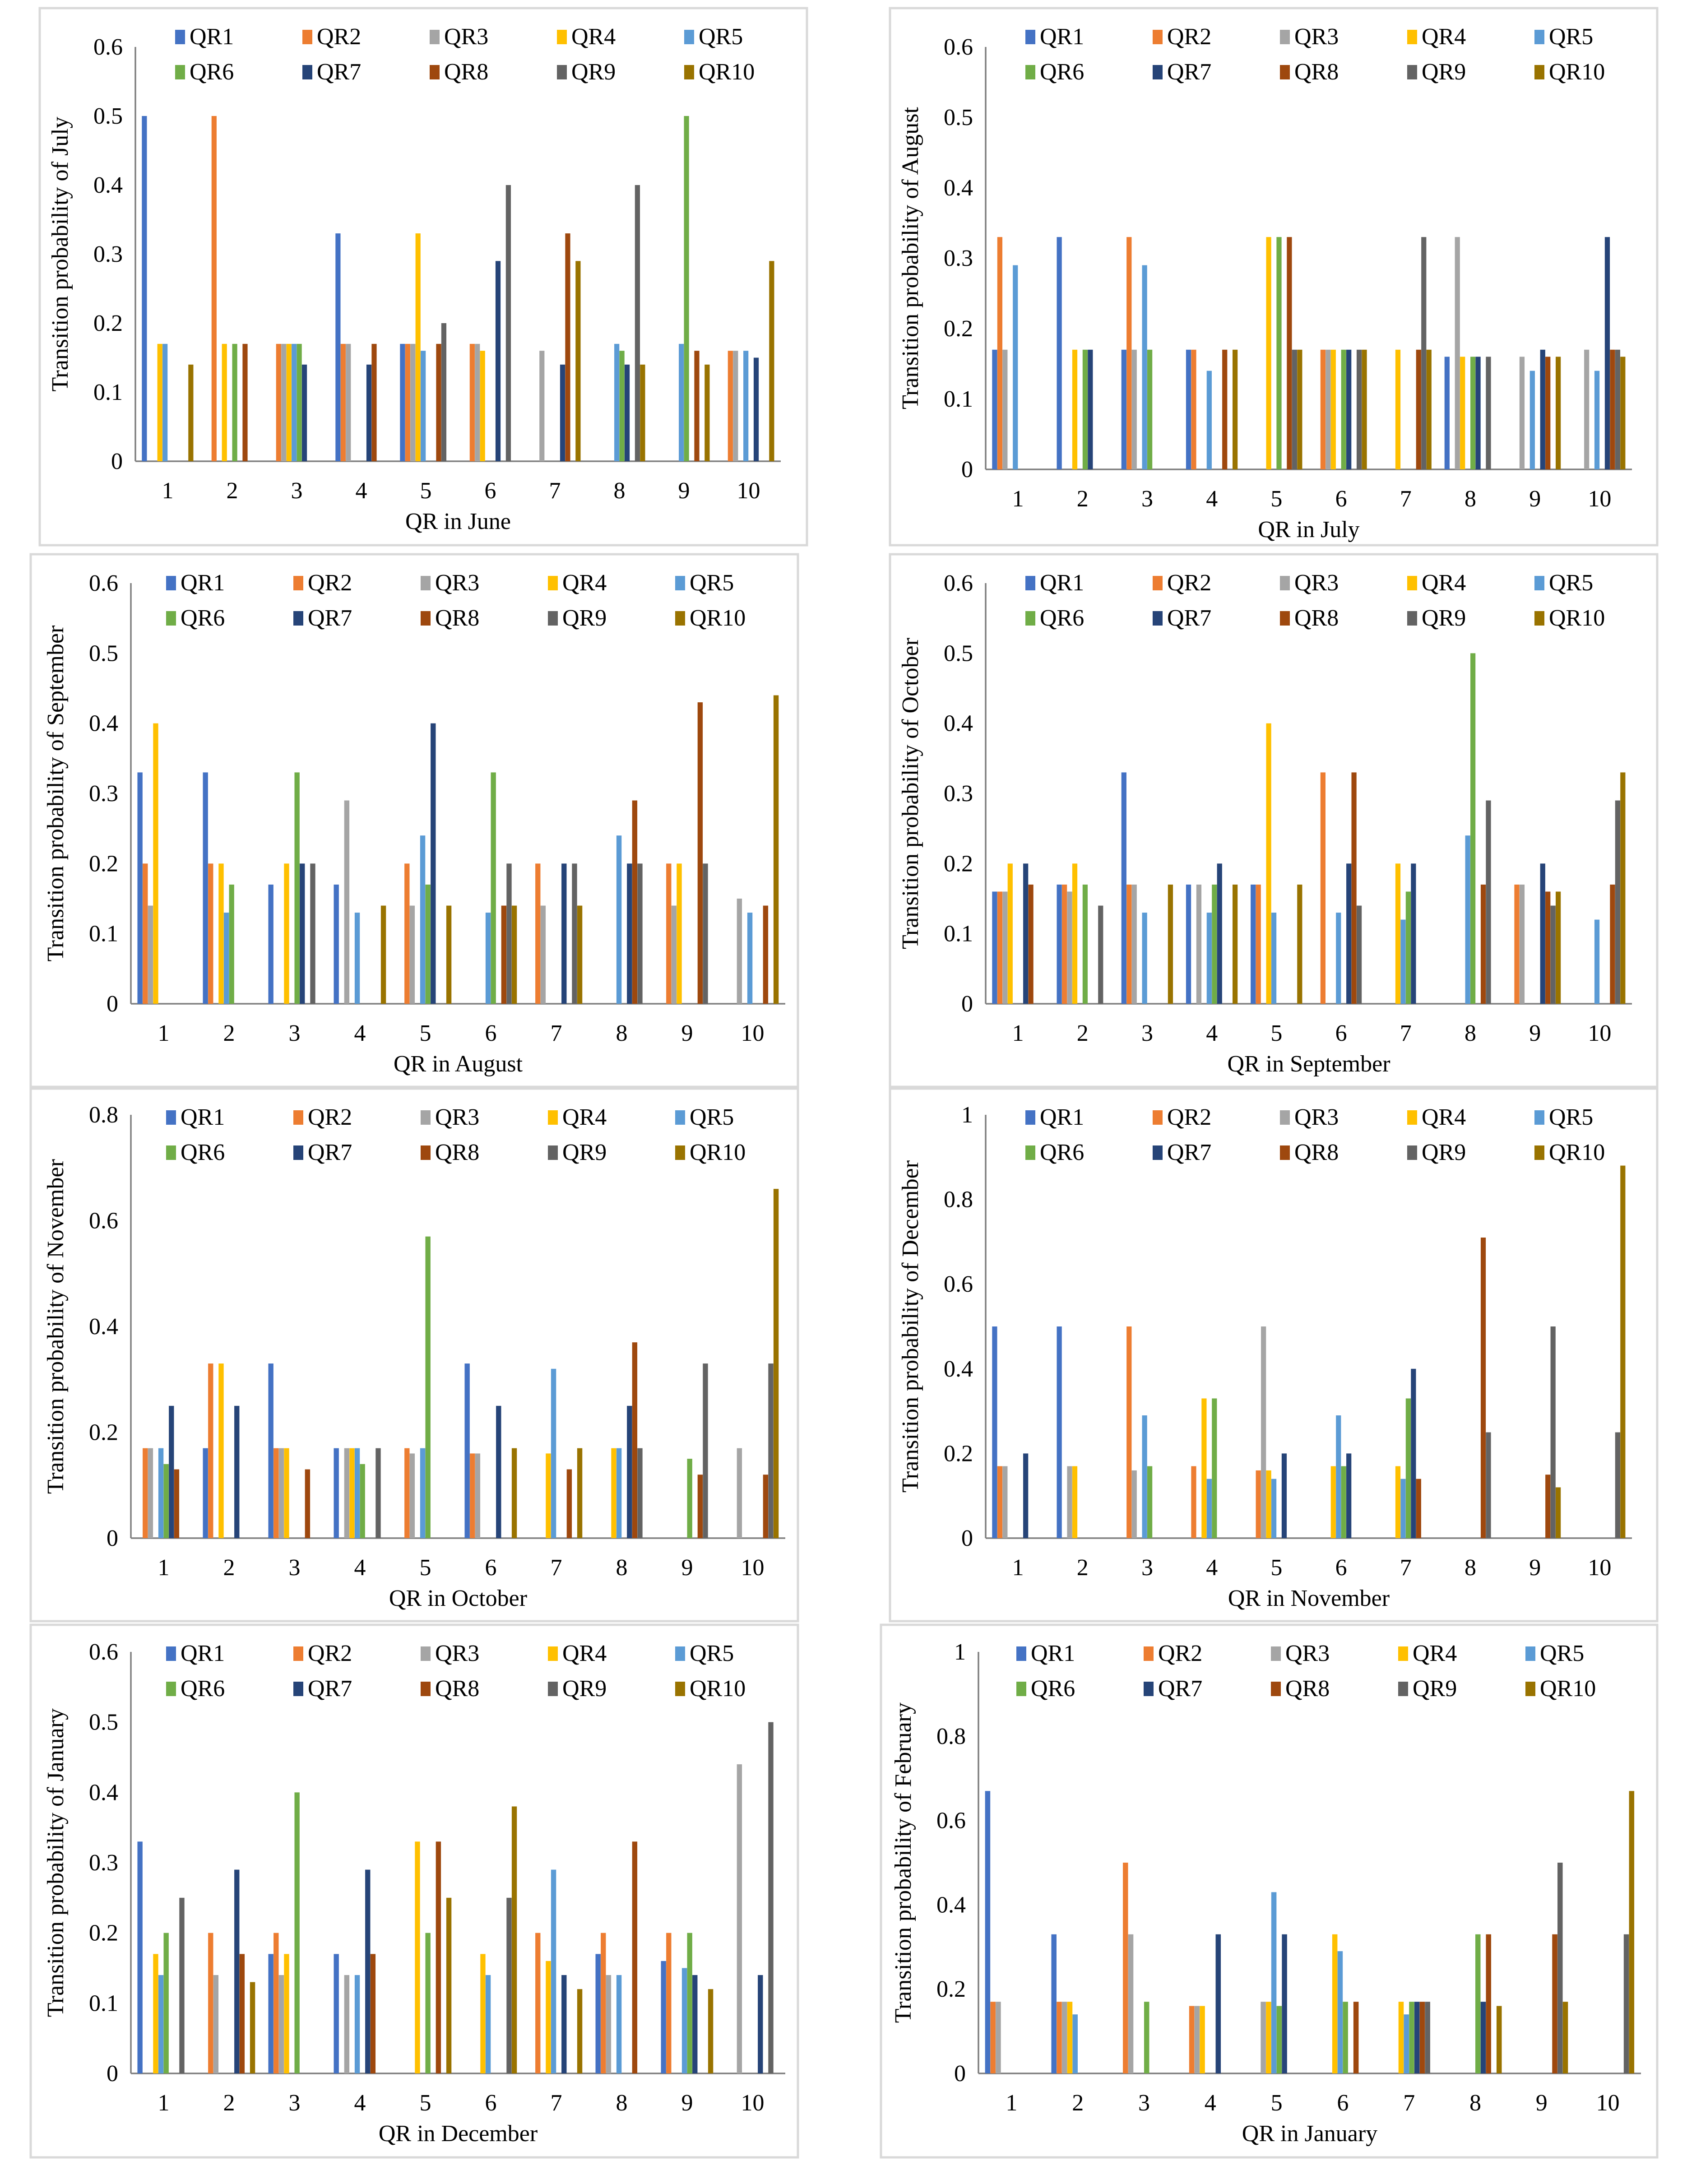 The width and height of the screenshot is (1687, 2184). Describe the element at coordinates (414, 820) in the screenshot. I see `panel-border` at that location.